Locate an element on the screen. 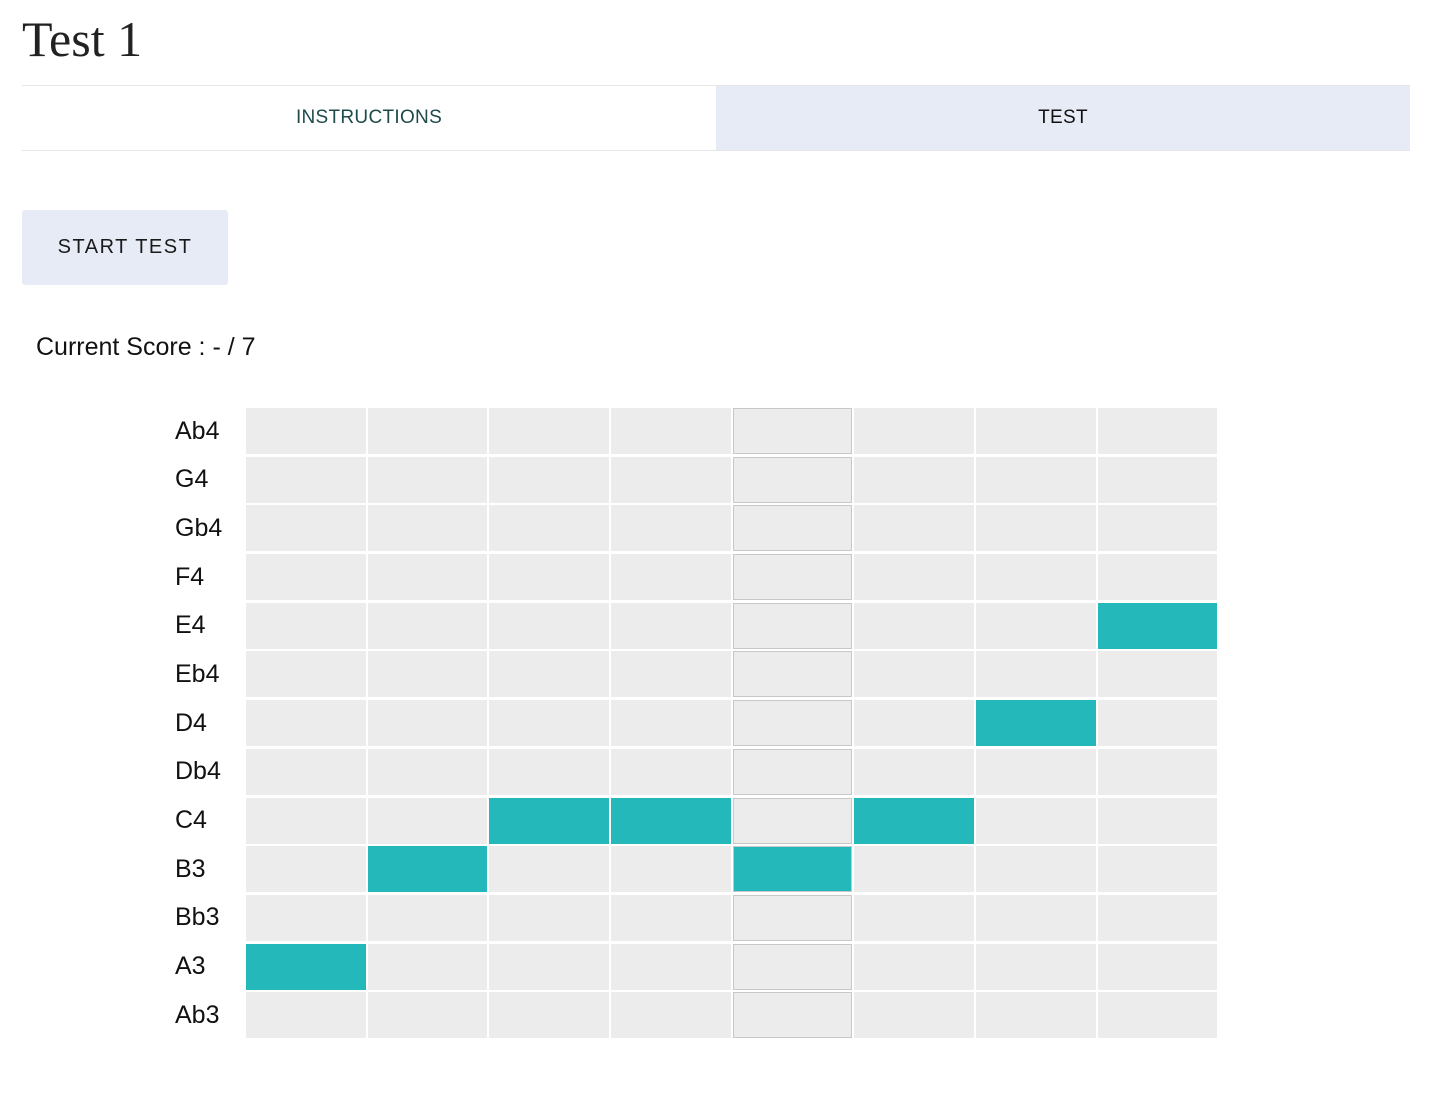 The width and height of the screenshot is (1456, 1094). start-test-button: START TEST is located at coordinates (125, 247).